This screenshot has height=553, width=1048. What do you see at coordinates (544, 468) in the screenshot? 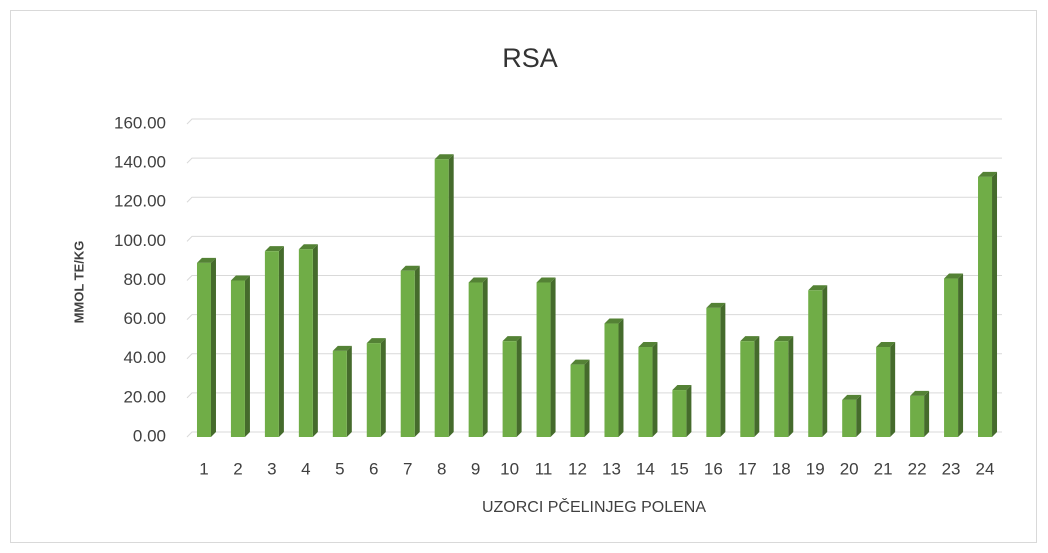
I see `x-tick-label: 11` at bounding box center [544, 468].